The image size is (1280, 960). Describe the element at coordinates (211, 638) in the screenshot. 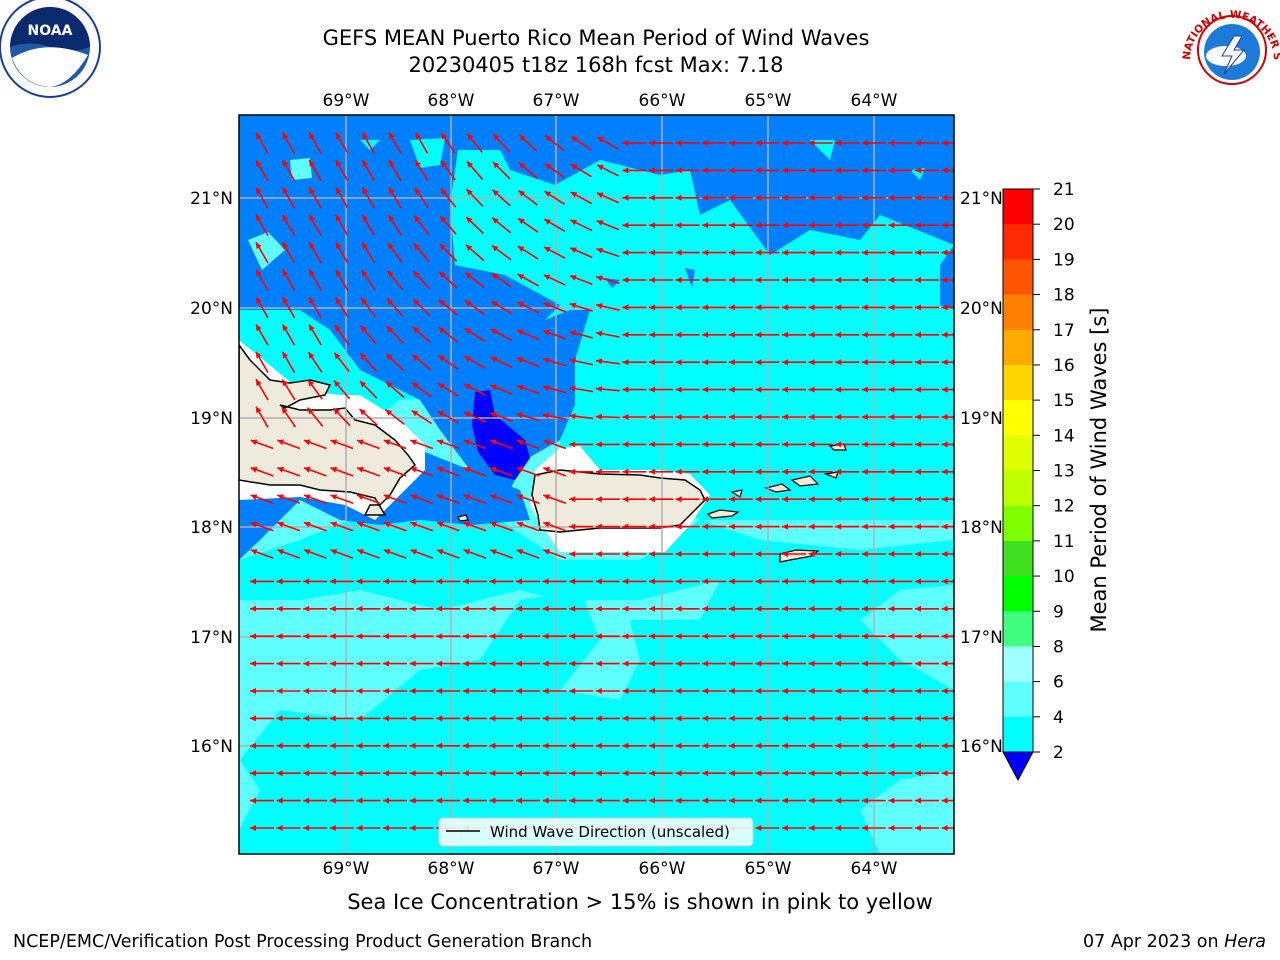

I see `lat-label-left: 17°N` at that location.